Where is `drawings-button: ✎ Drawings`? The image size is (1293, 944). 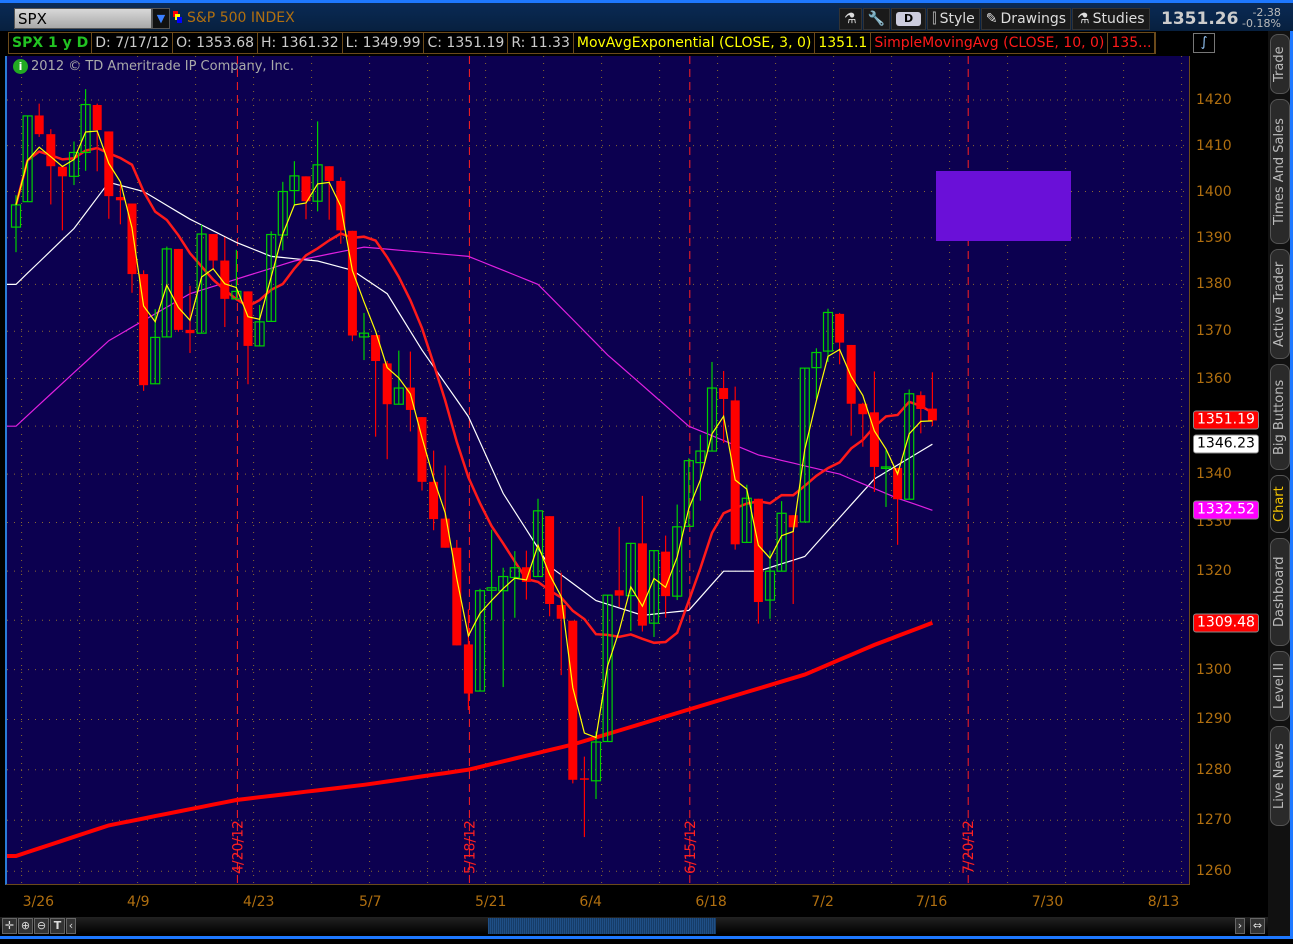 drawings-button: ✎ Drawings is located at coordinates (1026, 19).